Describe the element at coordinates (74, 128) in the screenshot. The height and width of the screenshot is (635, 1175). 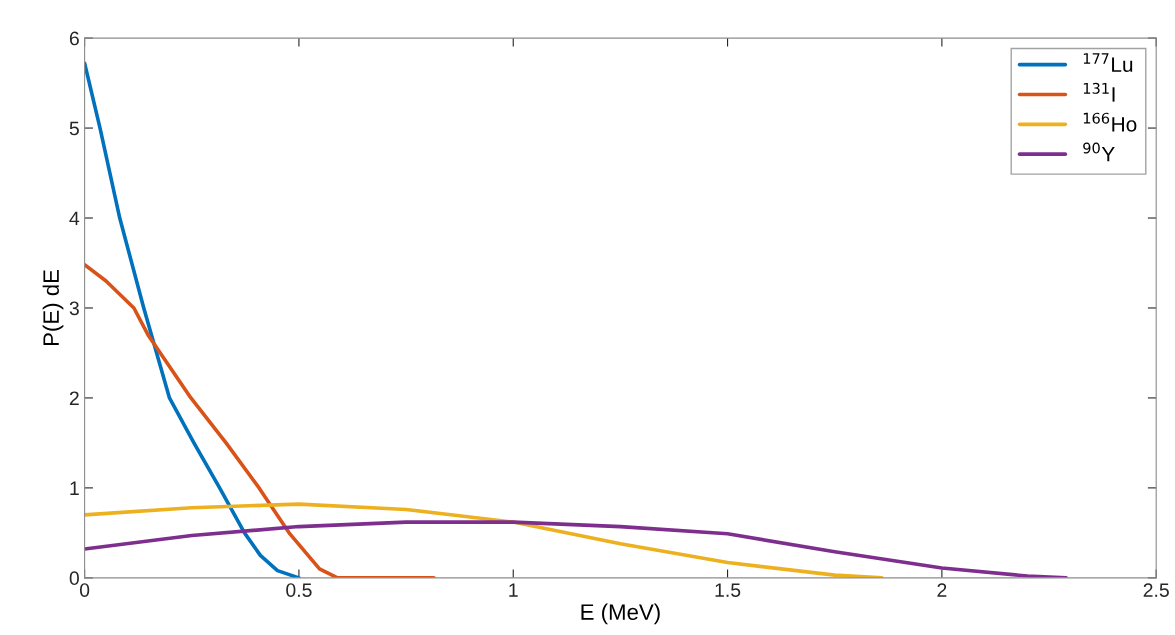
I see `y-tick-label: 5` at that location.